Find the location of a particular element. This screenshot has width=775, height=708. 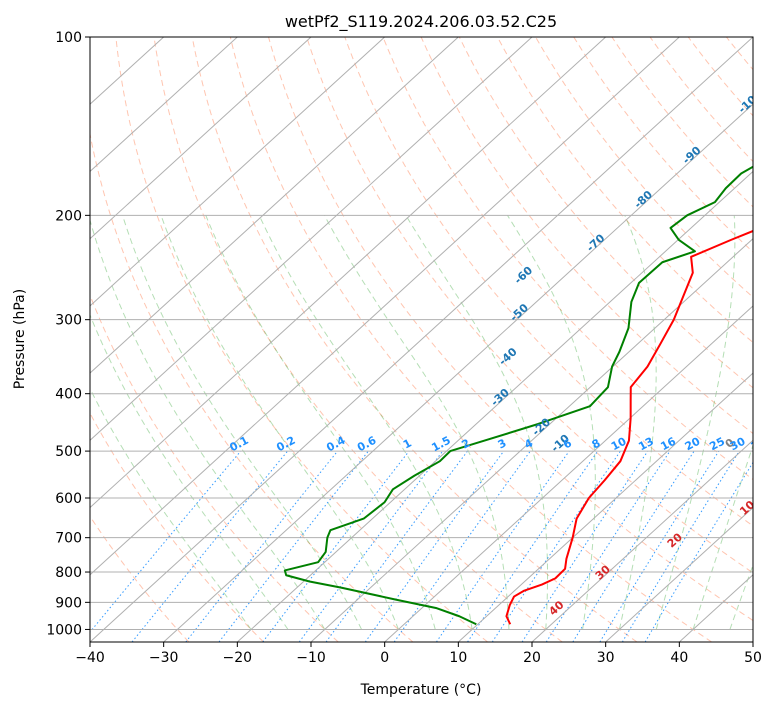

mixing-ratio-label: 8 is located at coordinates (596, 443).